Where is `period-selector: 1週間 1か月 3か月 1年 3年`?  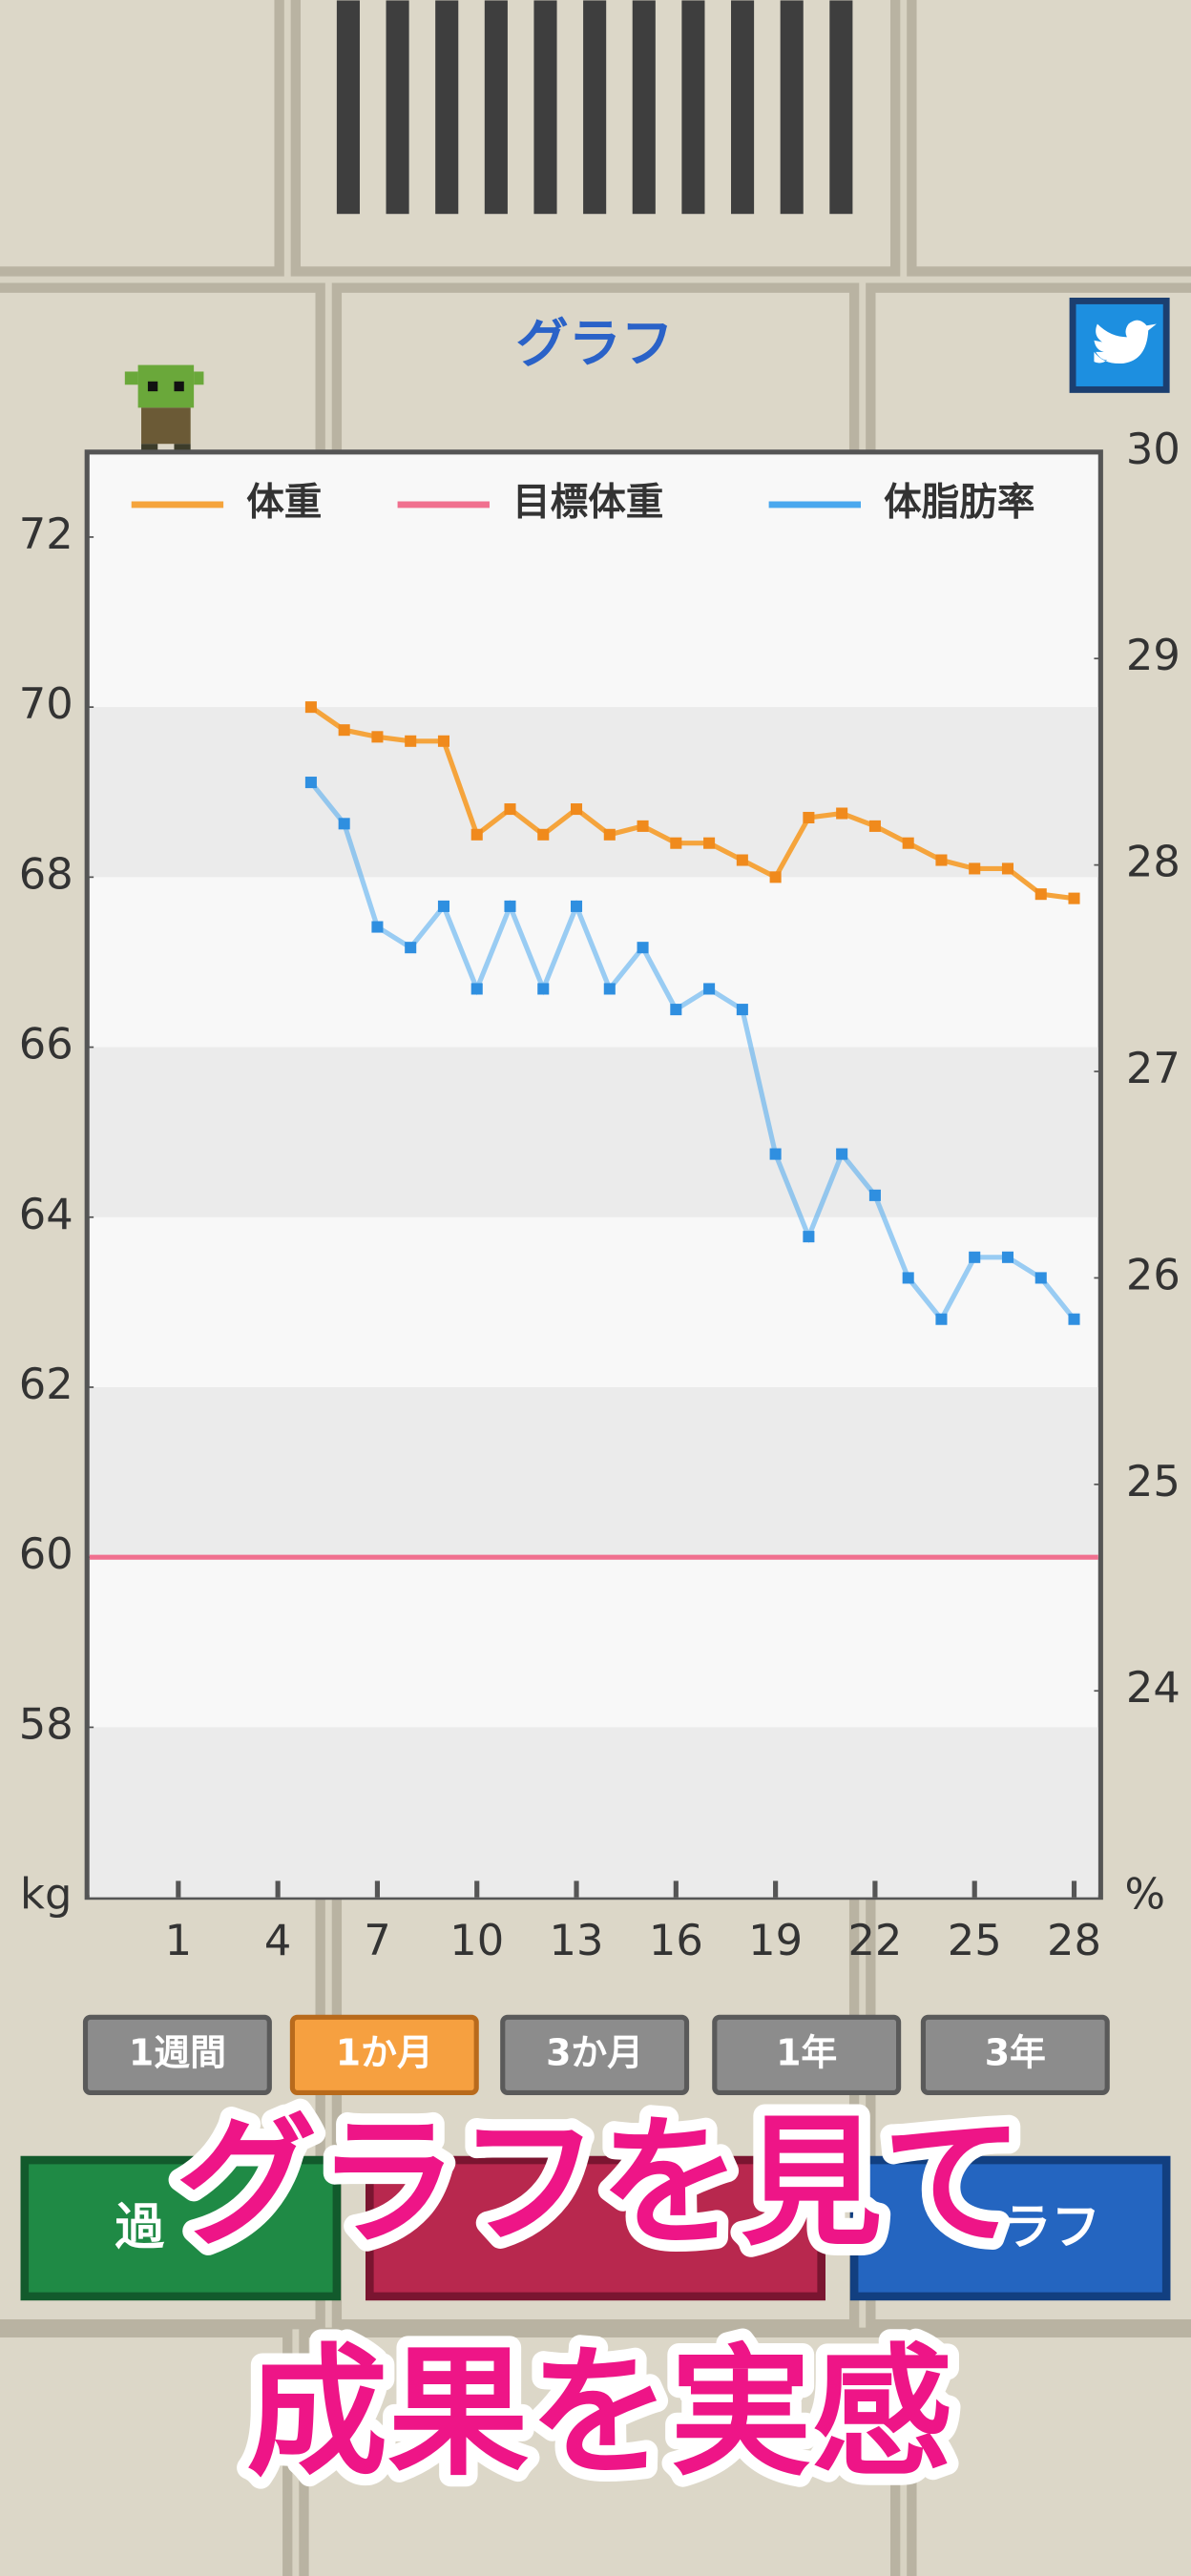 period-selector: 1週間 1か月 3か月 1年 3年 is located at coordinates (596, 2055).